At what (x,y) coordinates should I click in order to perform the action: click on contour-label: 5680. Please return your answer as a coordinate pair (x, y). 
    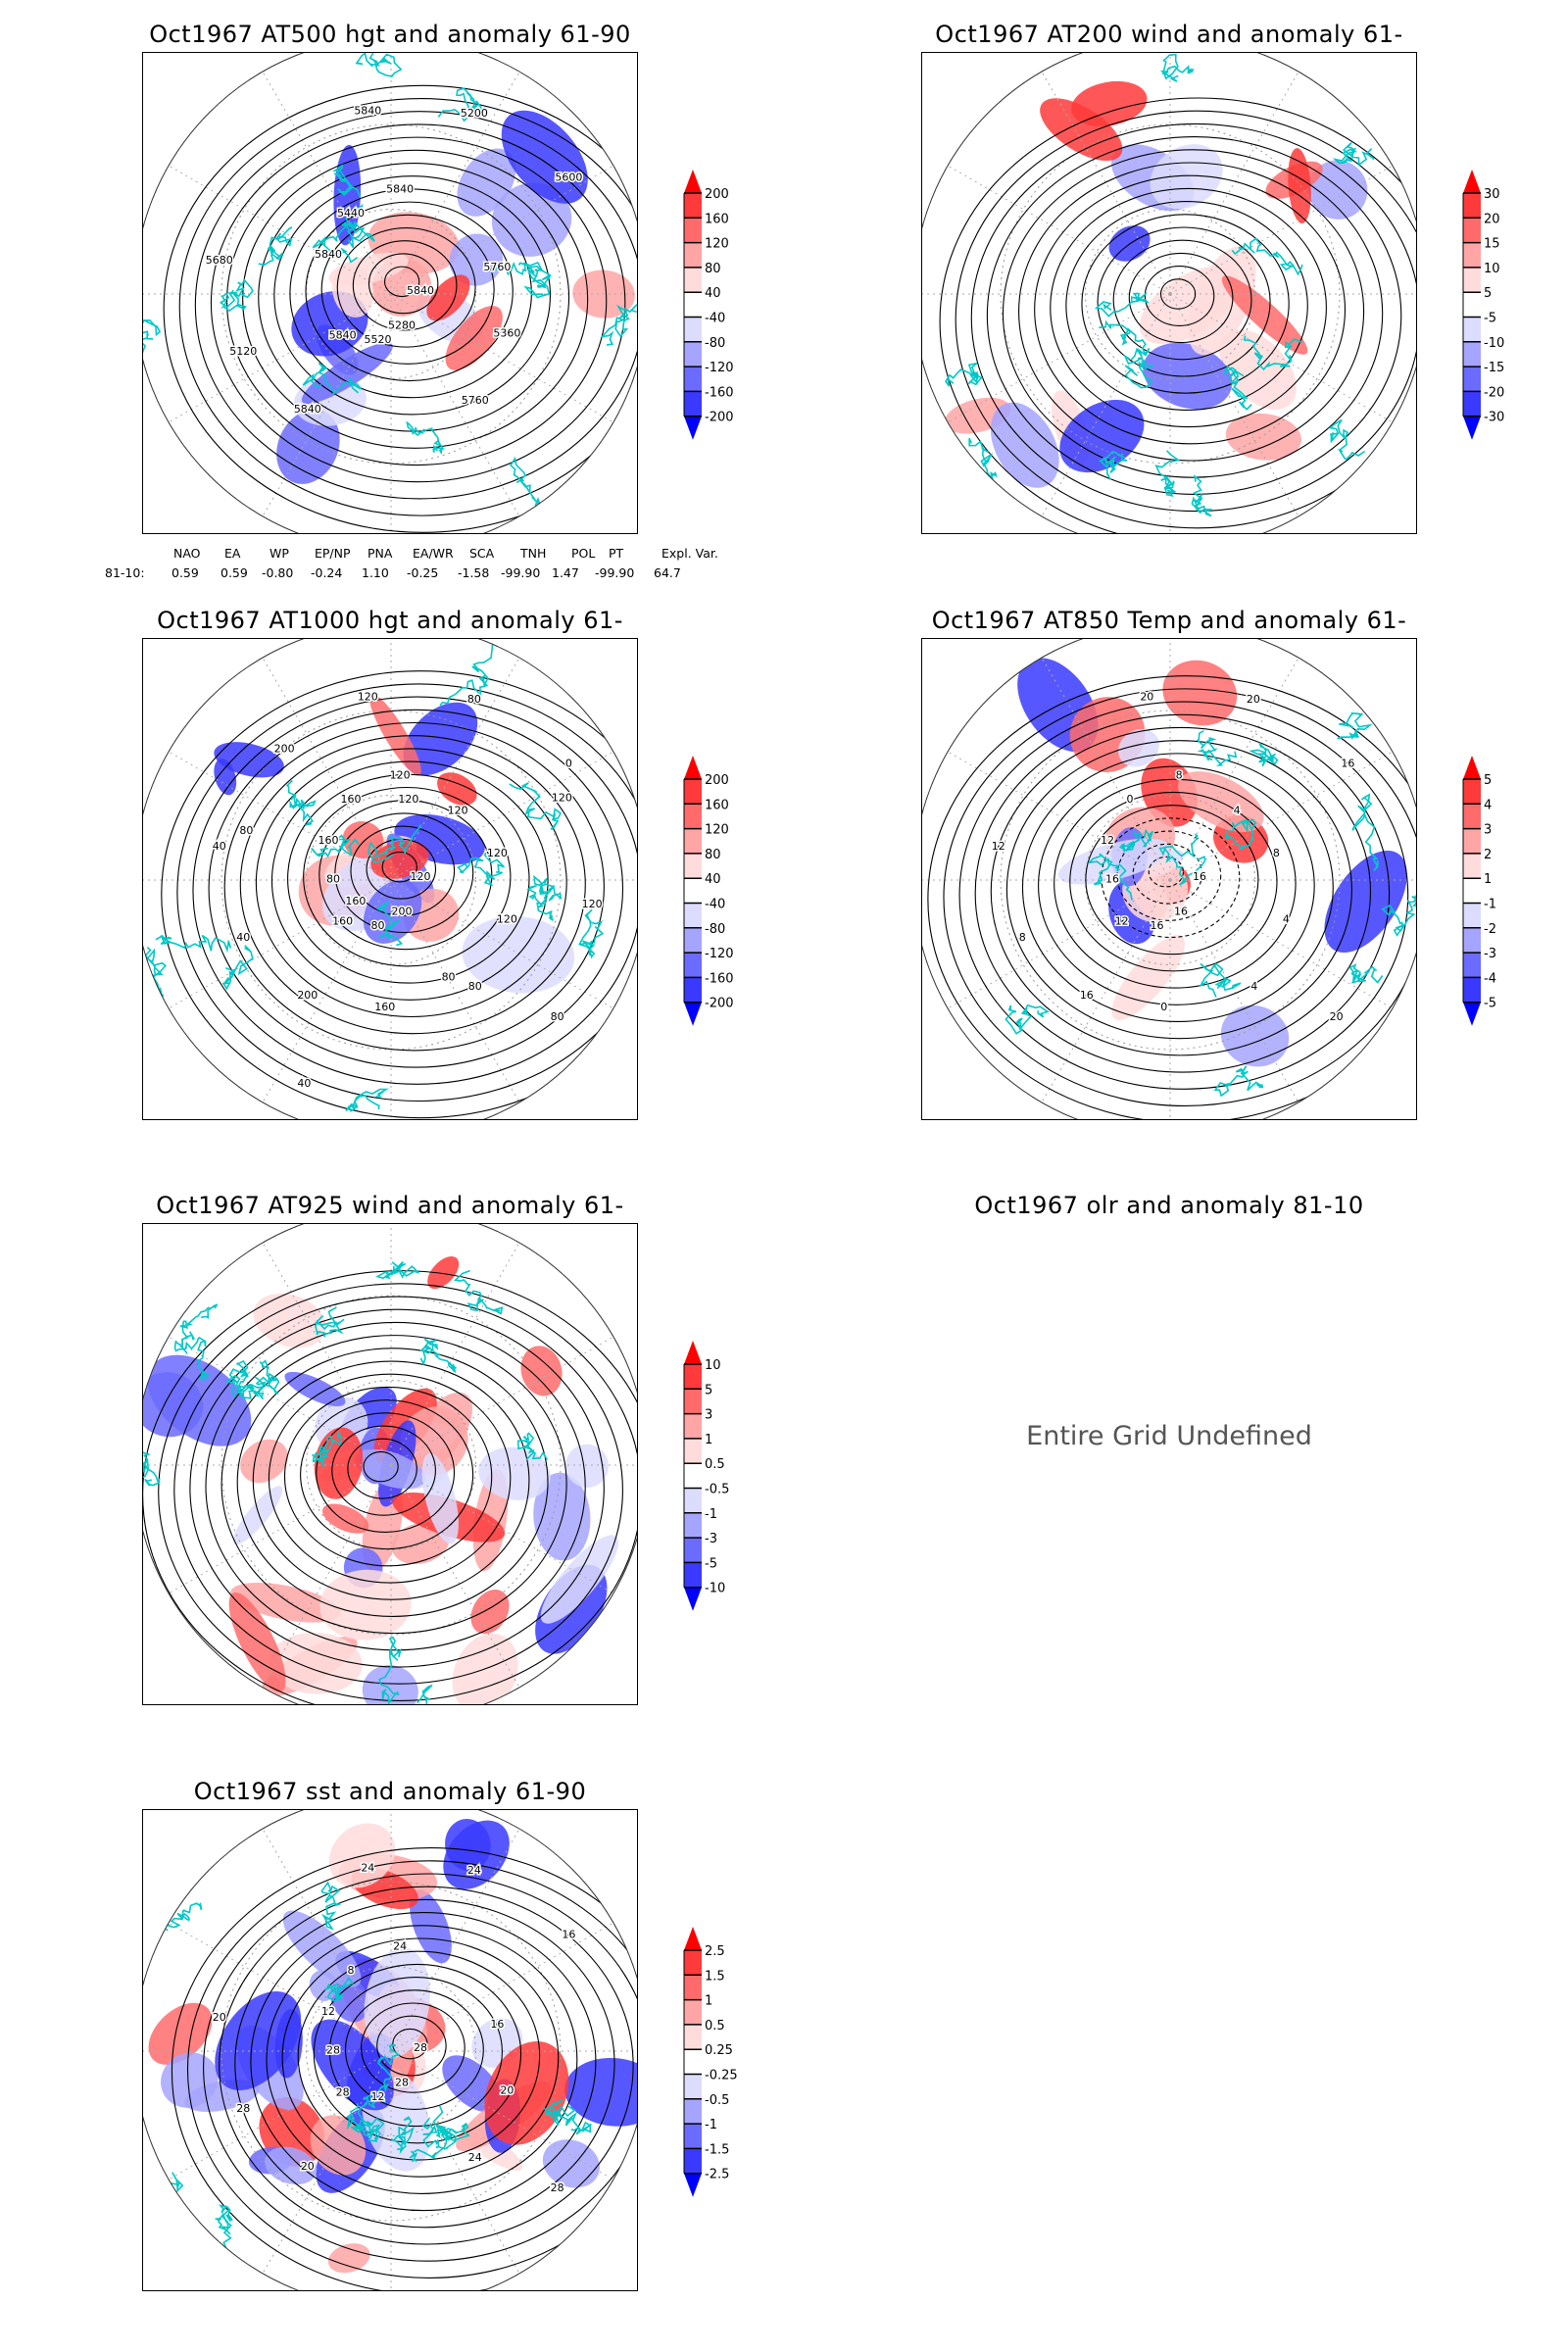
    Looking at the image, I should click on (219, 260).